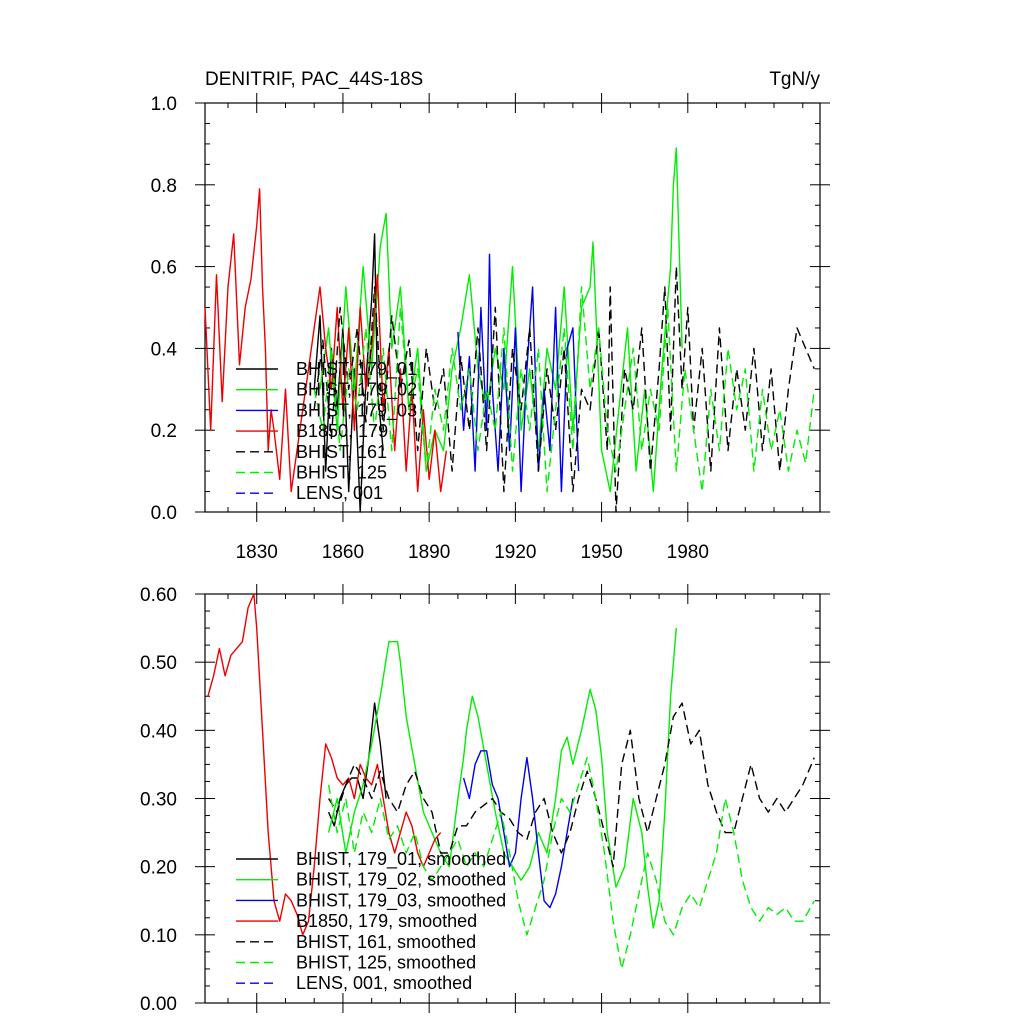 Image resolution: width=1024 pixels, height=1029 pixels. I want to click on legend-label-bhist-179-01: BHIST, 179_01, so click(356, 369).